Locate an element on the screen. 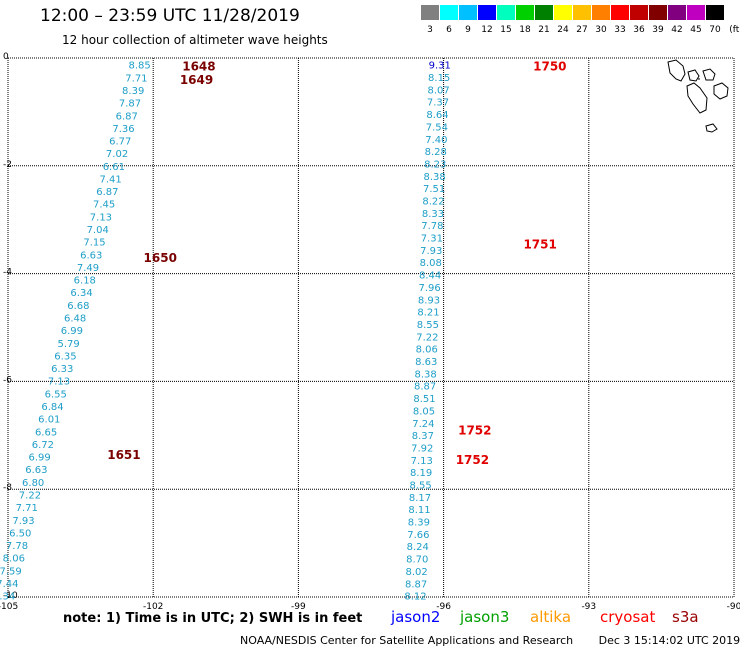 Image resolution: width=740 pixels, height=650 pixels. wave-height-value: 7.31 is located at coordinates (432, 239).